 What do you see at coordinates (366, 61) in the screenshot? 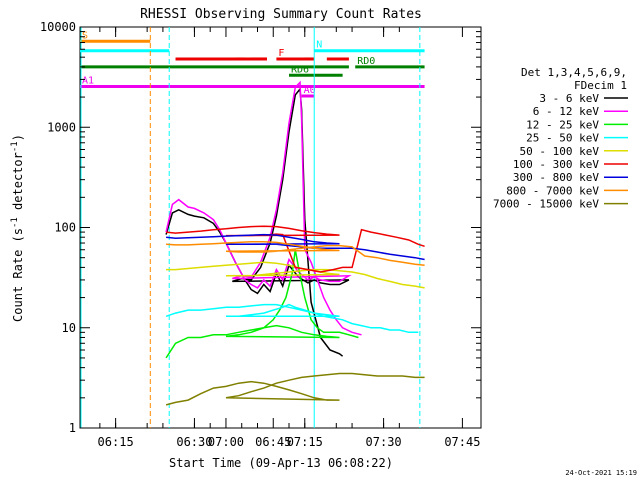
I see `state-bar-label: RD0` at bounding box center [366, 61].